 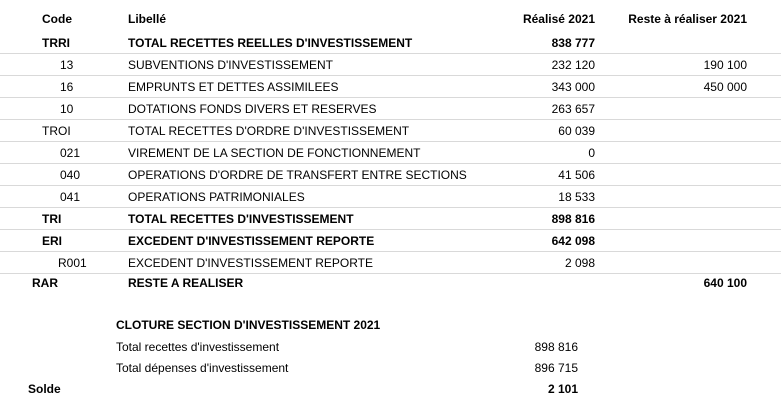 I want to click on row-realise: 898 816, so click(x=573, y=219).